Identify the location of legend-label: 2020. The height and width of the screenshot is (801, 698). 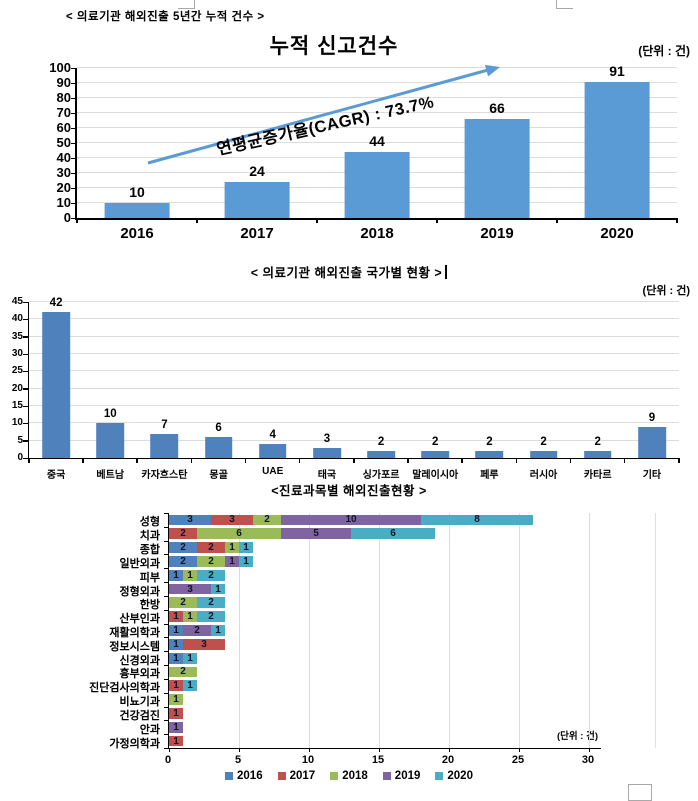
(460, 776).